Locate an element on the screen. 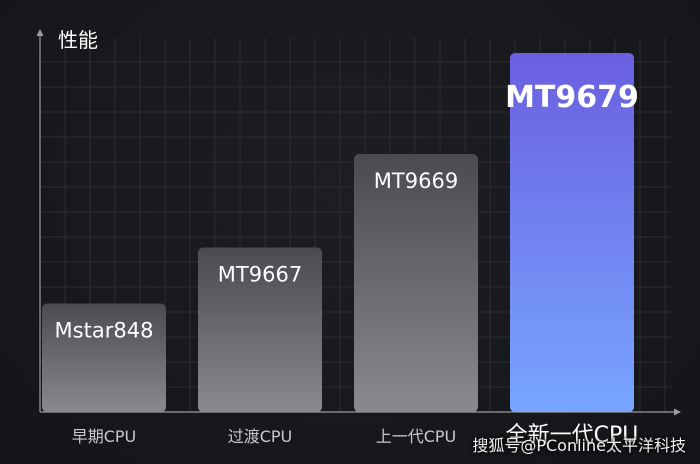  x-tick-label: 早期CPU is located at coordinates (104, 436).